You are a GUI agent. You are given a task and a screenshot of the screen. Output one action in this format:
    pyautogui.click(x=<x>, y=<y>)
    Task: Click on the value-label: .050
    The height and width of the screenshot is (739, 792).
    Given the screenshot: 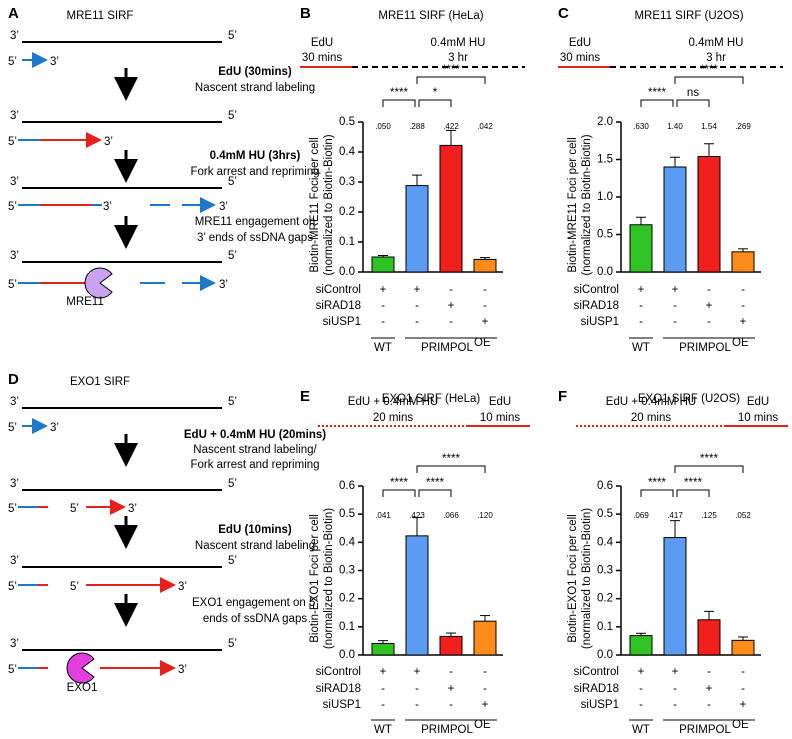 What is the action you would take?
    pyautogui.click(x=383, y=126)
    